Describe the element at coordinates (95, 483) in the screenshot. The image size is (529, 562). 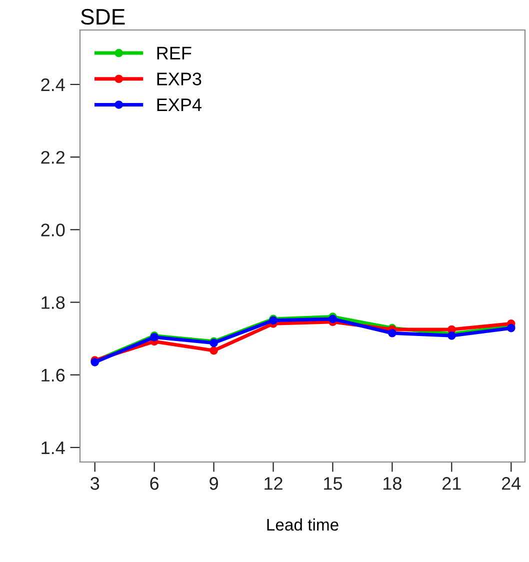
I see `x-tick-label: 3` at that location.